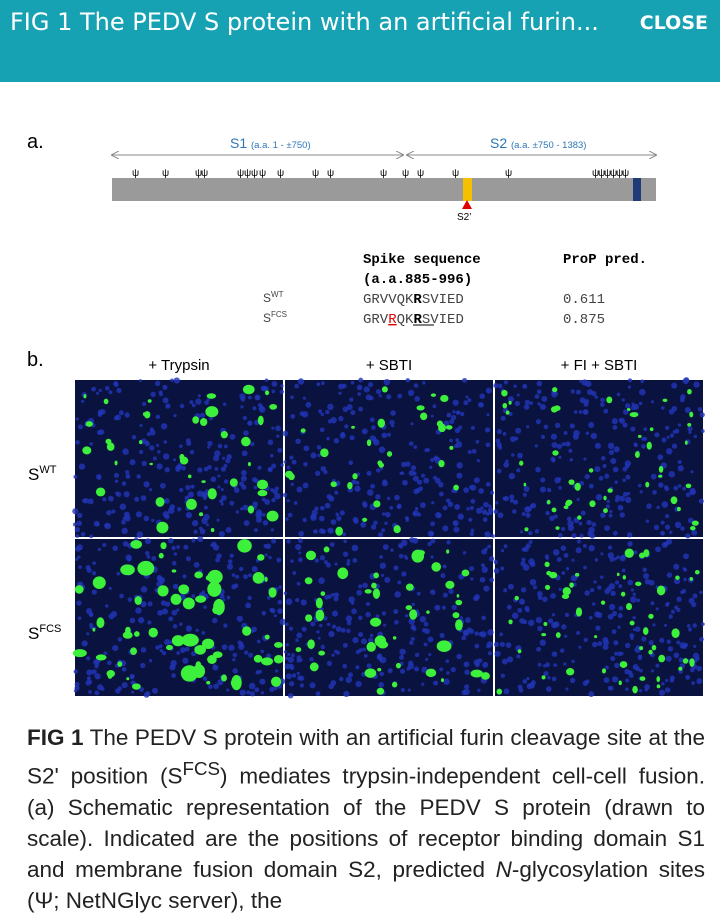 This screenshot has width=720, height=916. What do you see at coordinates (498, 143) in the screenshot?
I see `s2-name: S2` at bounding box center [498, 143].